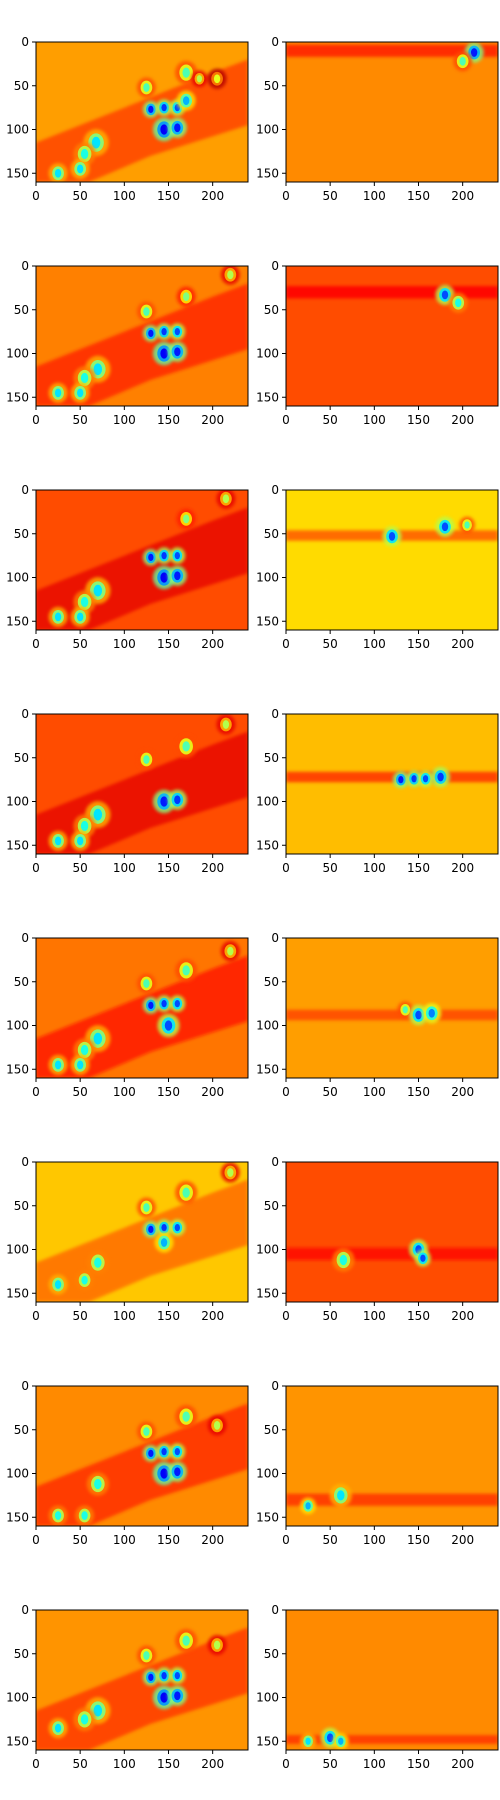  I want to click on heatmap-region, so click(142, 1464).